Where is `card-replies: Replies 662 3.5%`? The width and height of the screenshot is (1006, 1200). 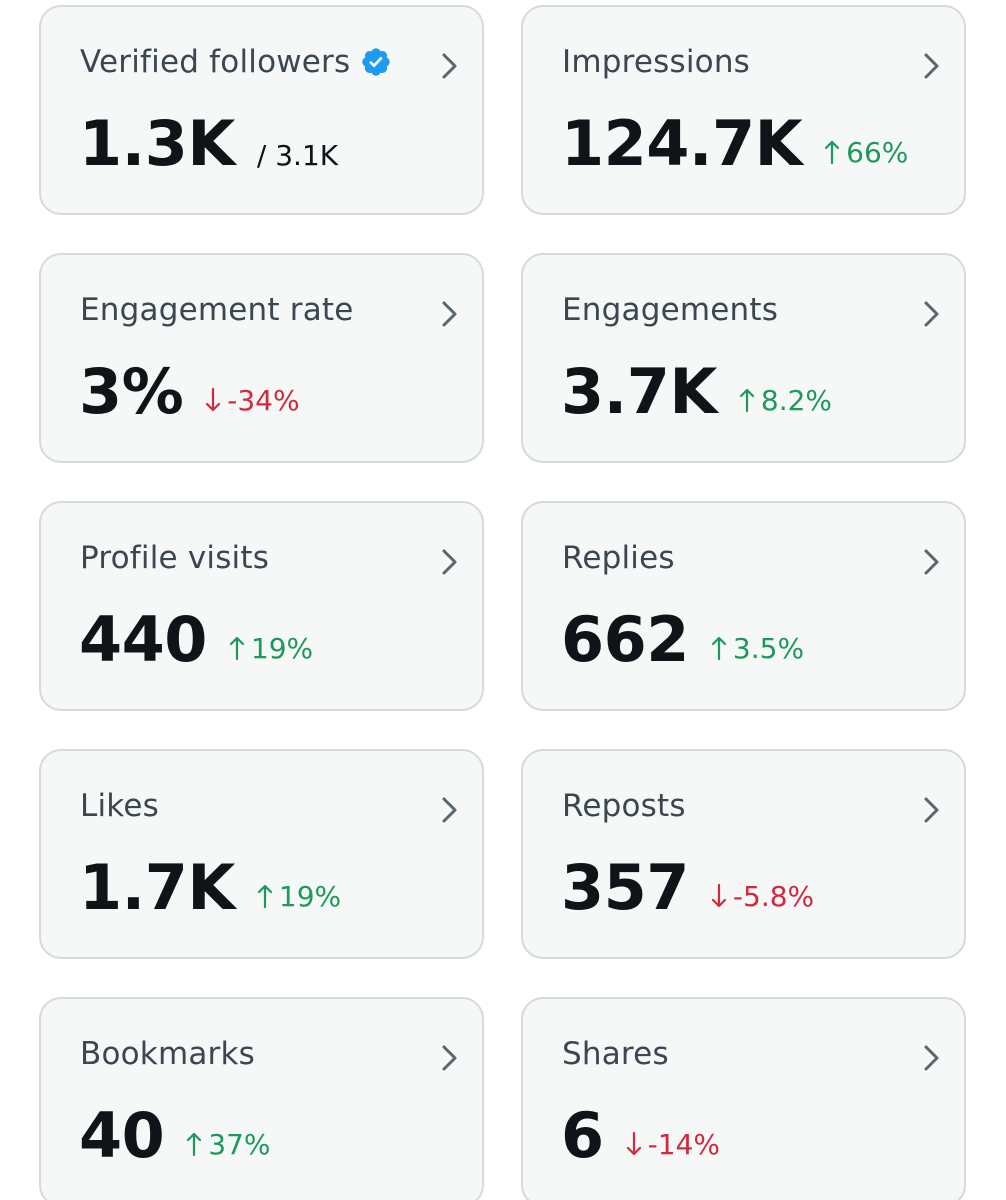 card-replies: Replies 662 3.5% is located at coordinates (743, 606).